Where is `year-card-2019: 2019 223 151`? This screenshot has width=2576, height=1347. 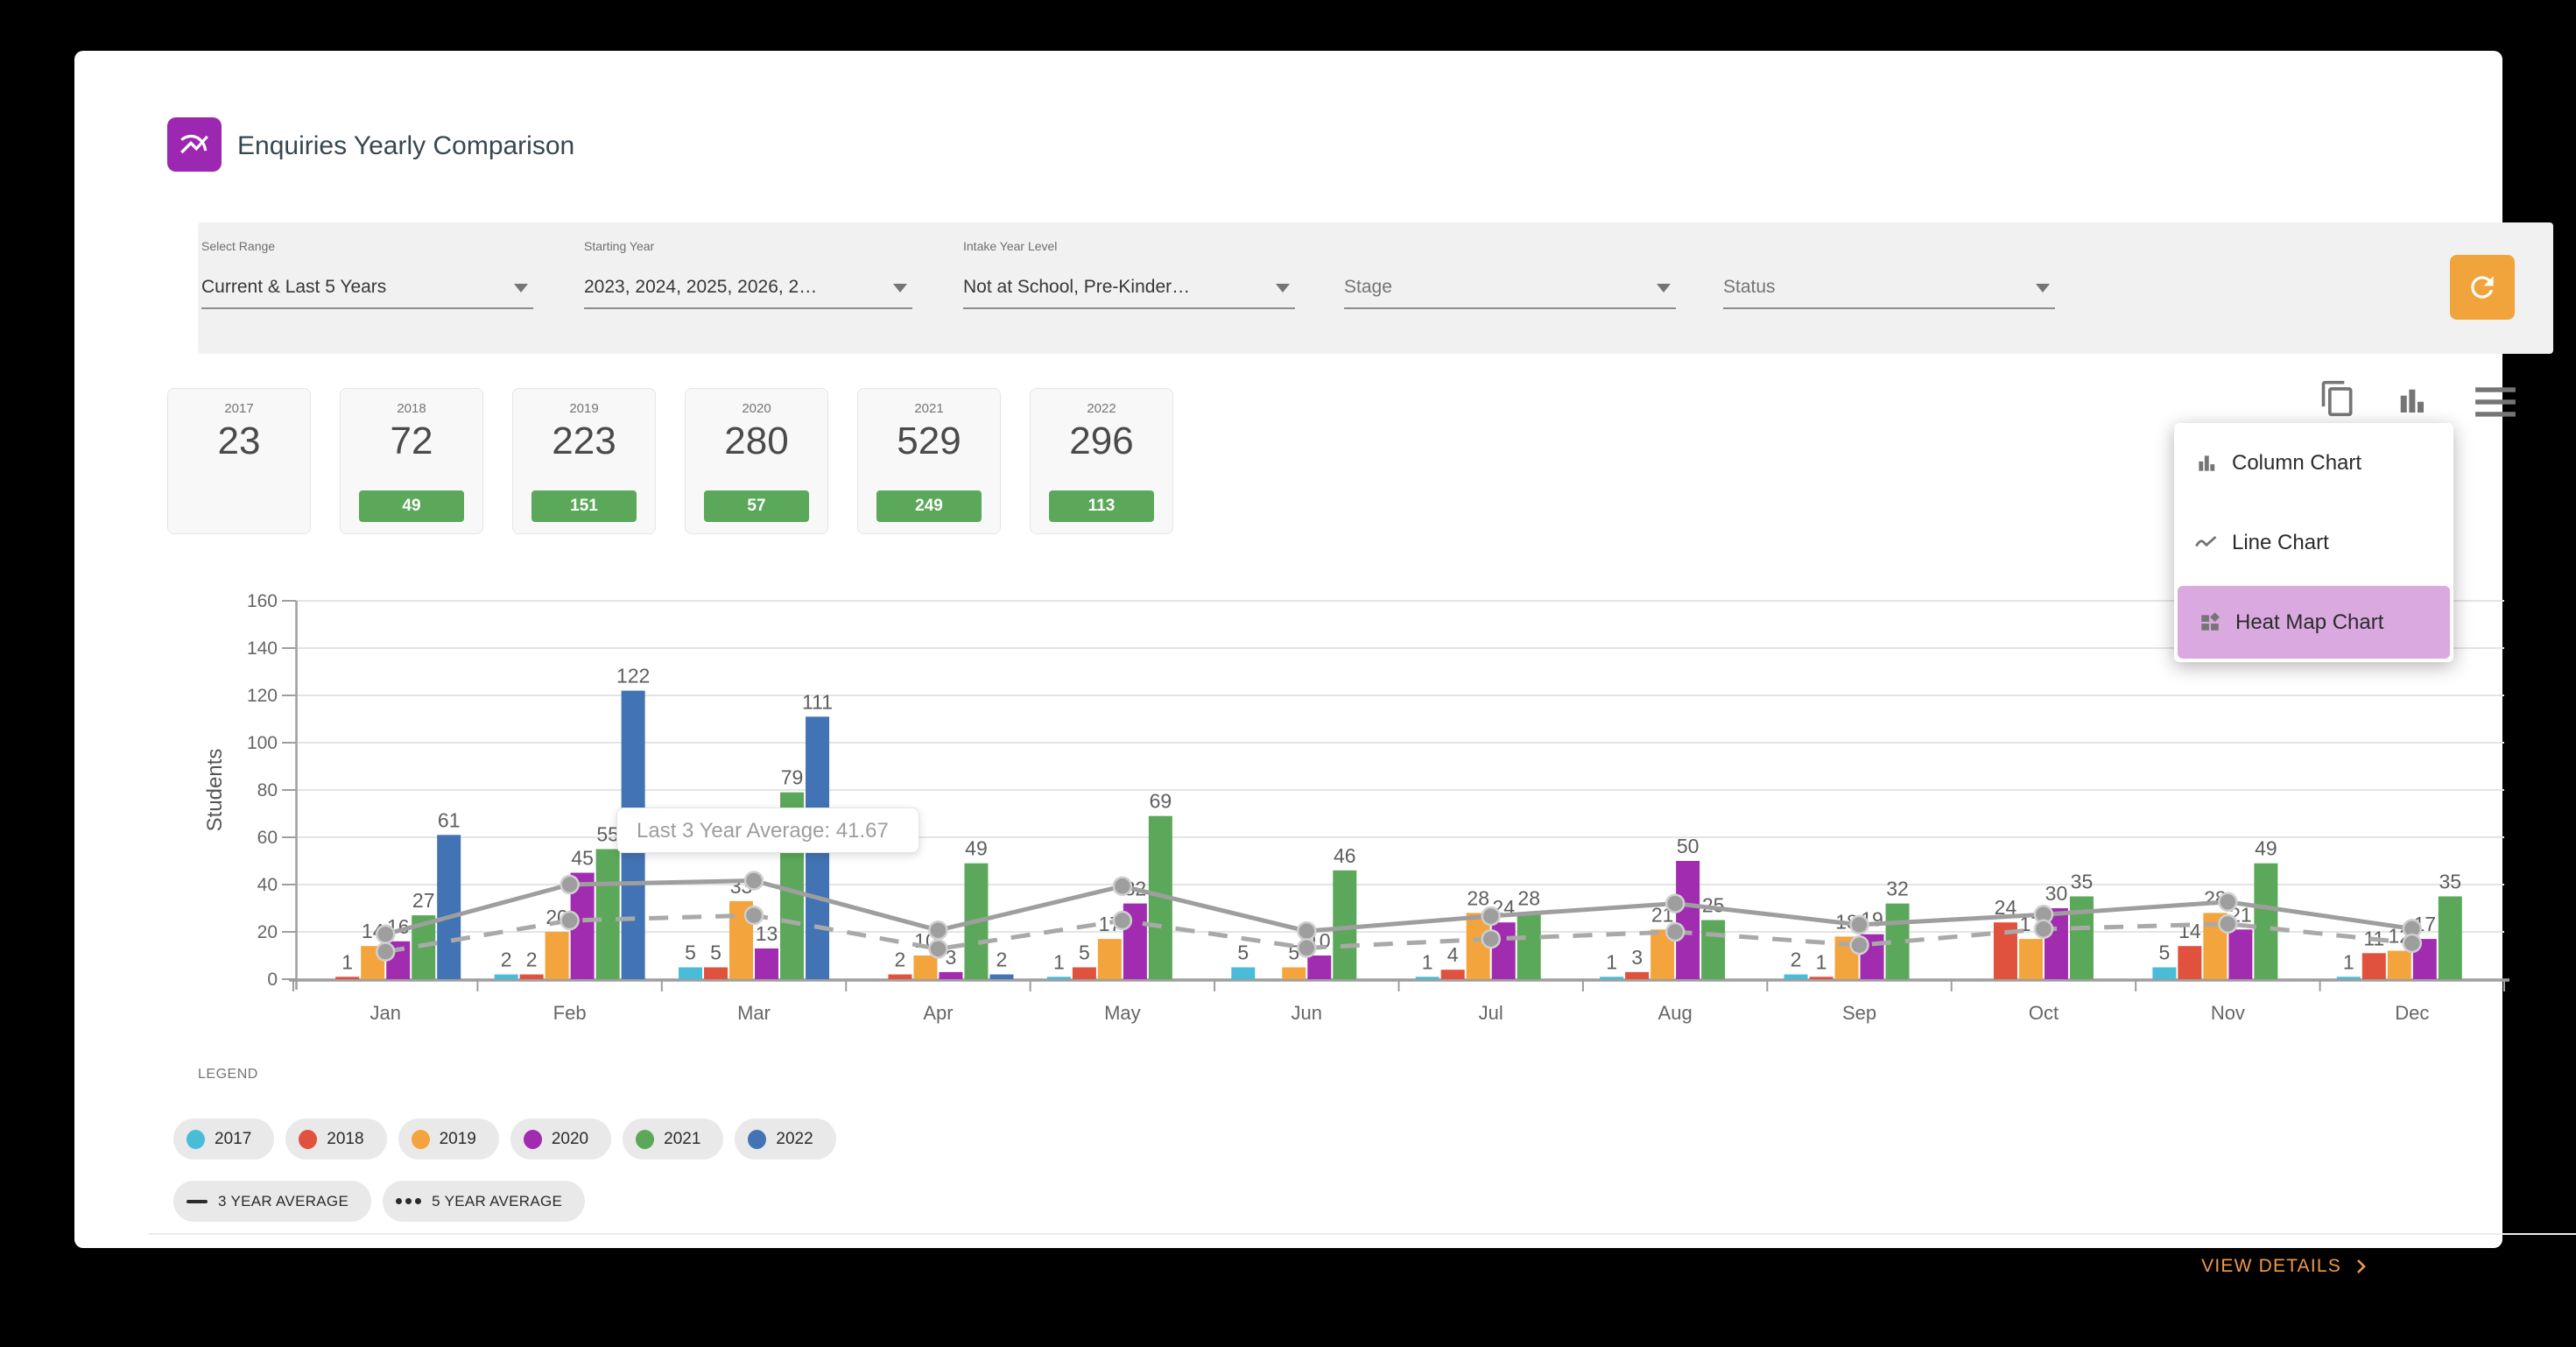 year-card-2019: 2019 223 151 is located at coordinates (584, 461).